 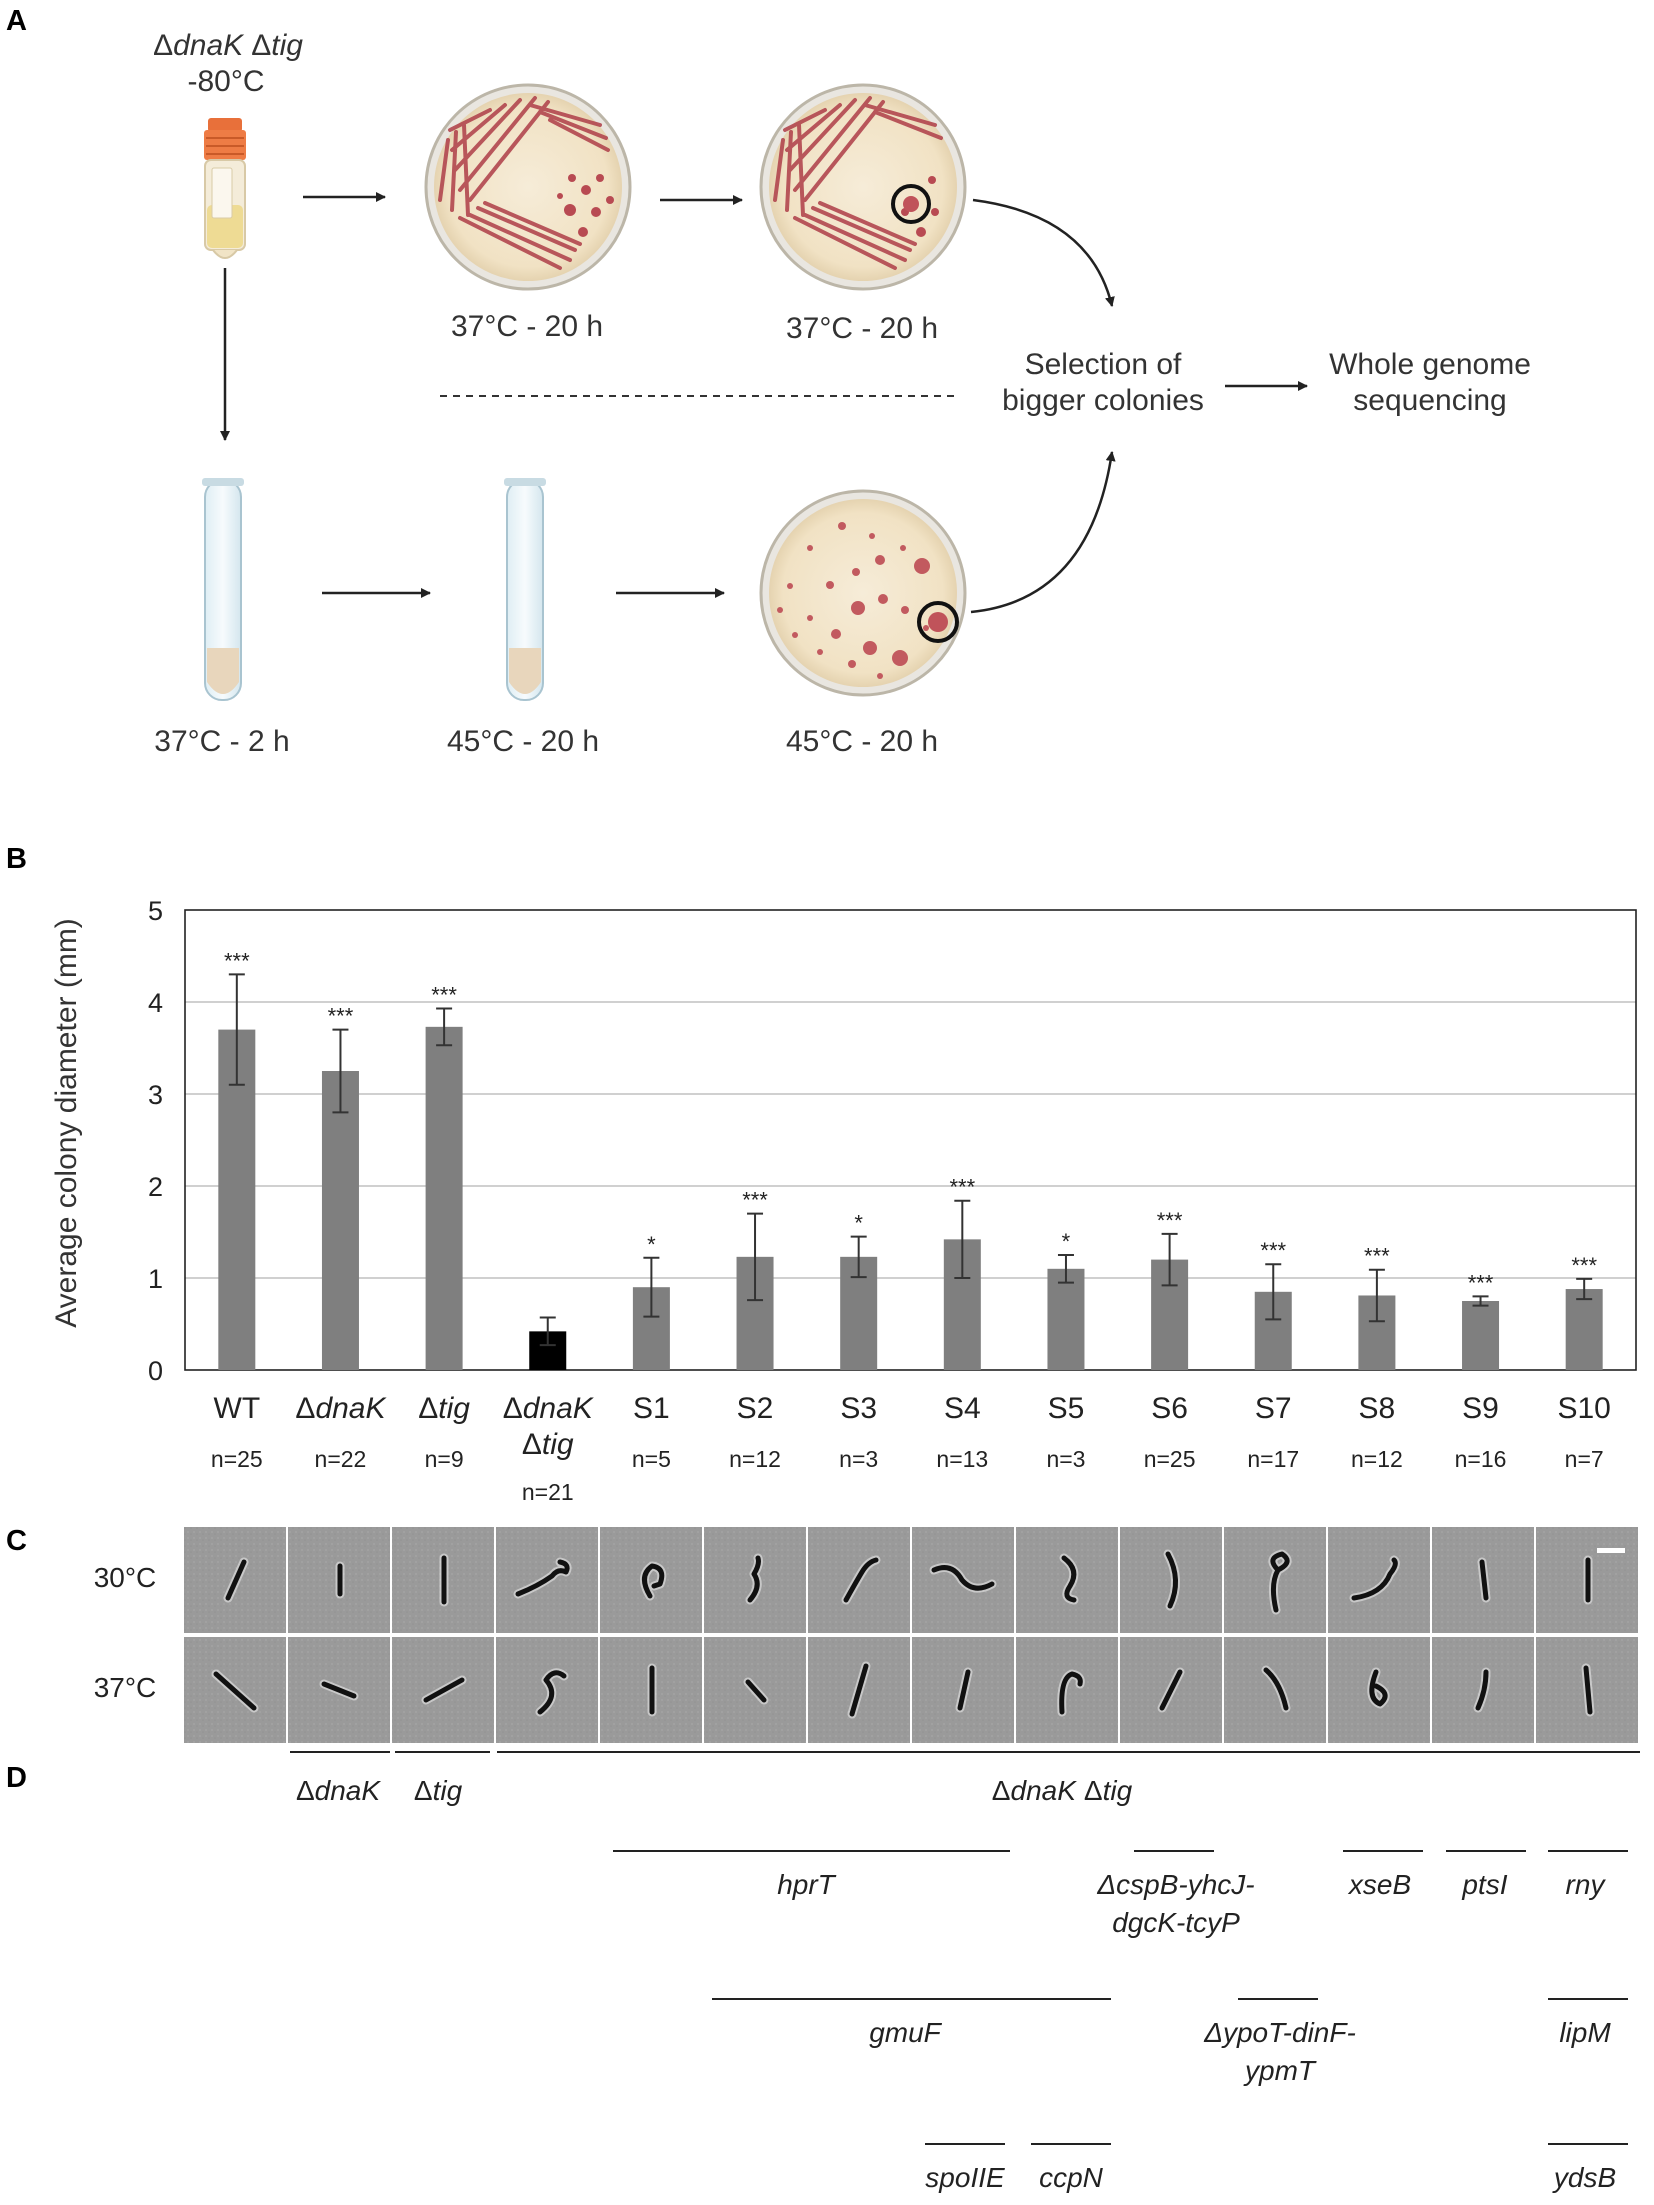 What do you see at coordinates (1066, 1241) in the screenshot?
I see `significance-label: *` at bounding box center [1066, 1241].